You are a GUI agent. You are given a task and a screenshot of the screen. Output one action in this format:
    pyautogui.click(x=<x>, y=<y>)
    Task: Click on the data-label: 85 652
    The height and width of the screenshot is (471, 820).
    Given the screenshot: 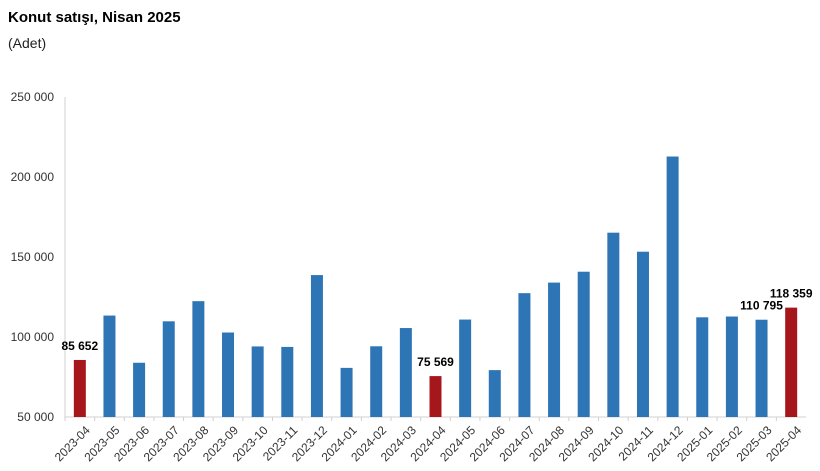 What is the action you would take?
    pyautogui.click(x=79, y=346)
    